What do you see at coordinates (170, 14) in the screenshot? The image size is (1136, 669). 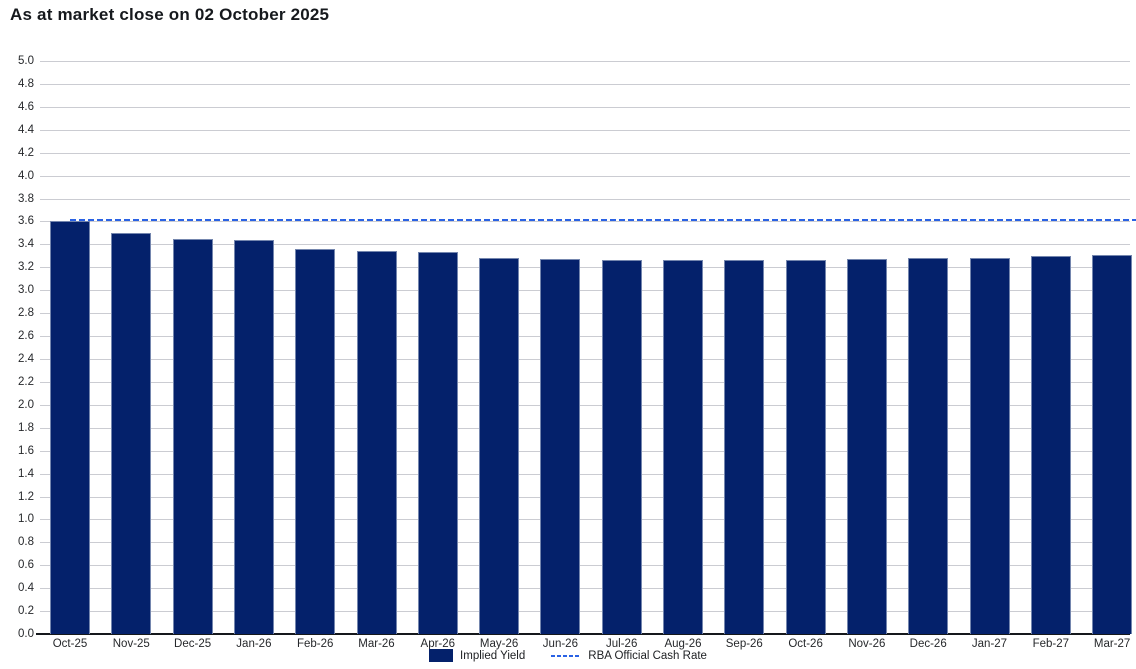 I see `chart-title: As at market close on 02 October 2025` at bounding box center [170, 14].